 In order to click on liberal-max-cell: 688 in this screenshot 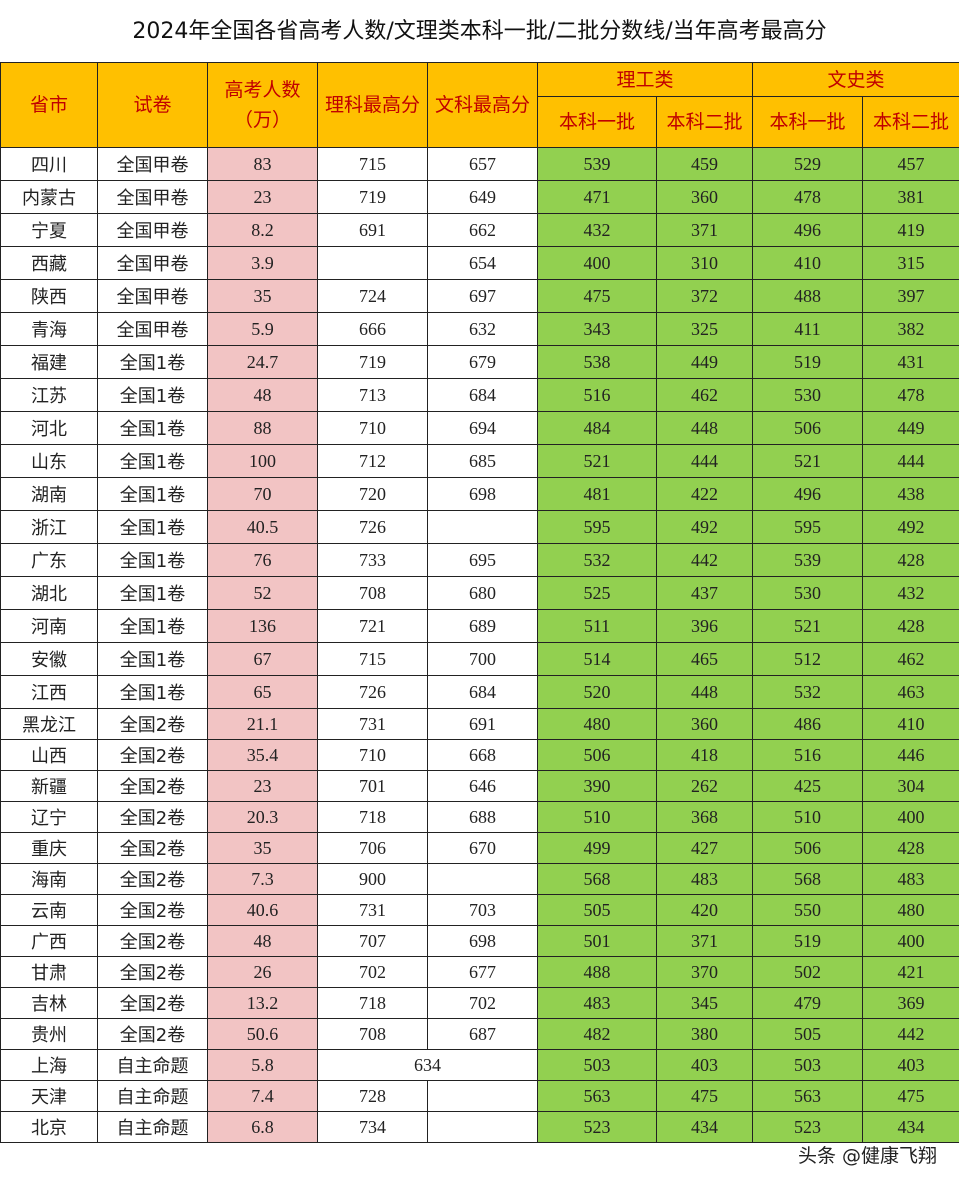, I will do `click(482, 817)`.